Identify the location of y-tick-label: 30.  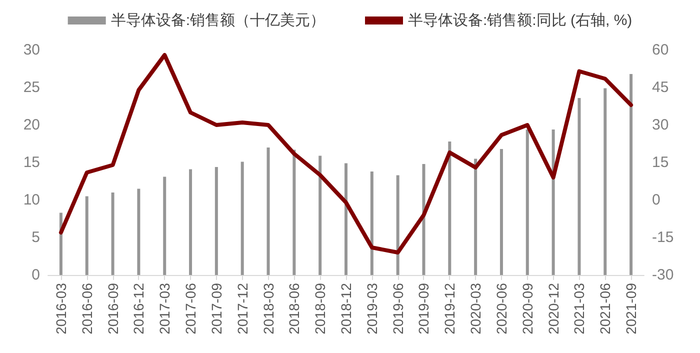
(31, 50).